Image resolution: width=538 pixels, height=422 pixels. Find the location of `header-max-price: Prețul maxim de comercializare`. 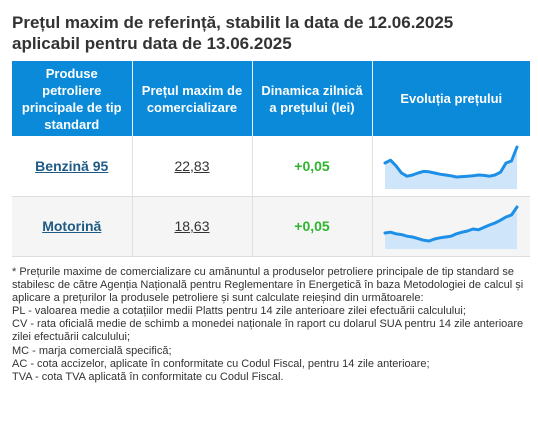

header-max-price: Prețul maxim de comercializare is located at coordinates (192, 98).